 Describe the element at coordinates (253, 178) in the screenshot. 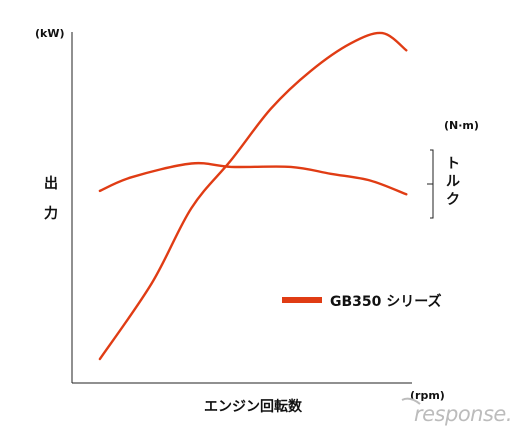

I see `torque-line` at that location.